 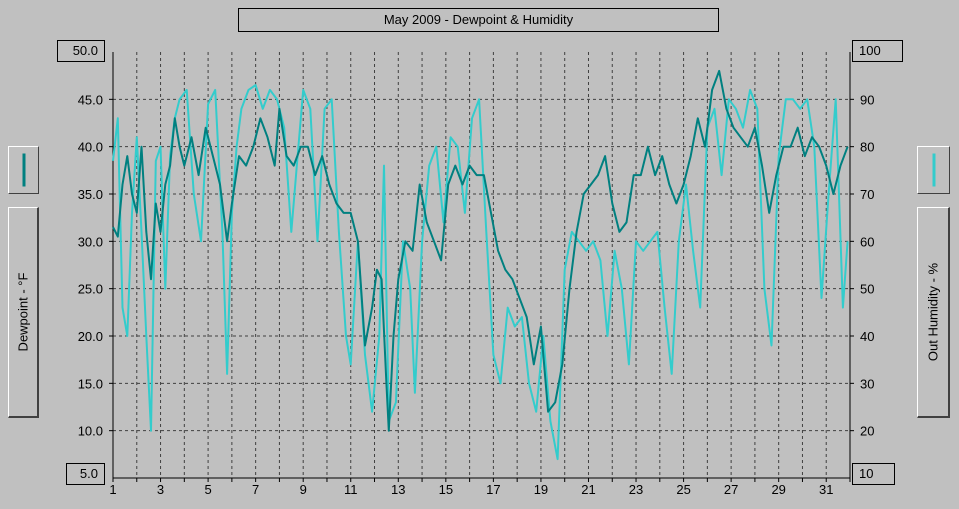 I want to click on x-tick-label: 7, so click(x=255, y=489).